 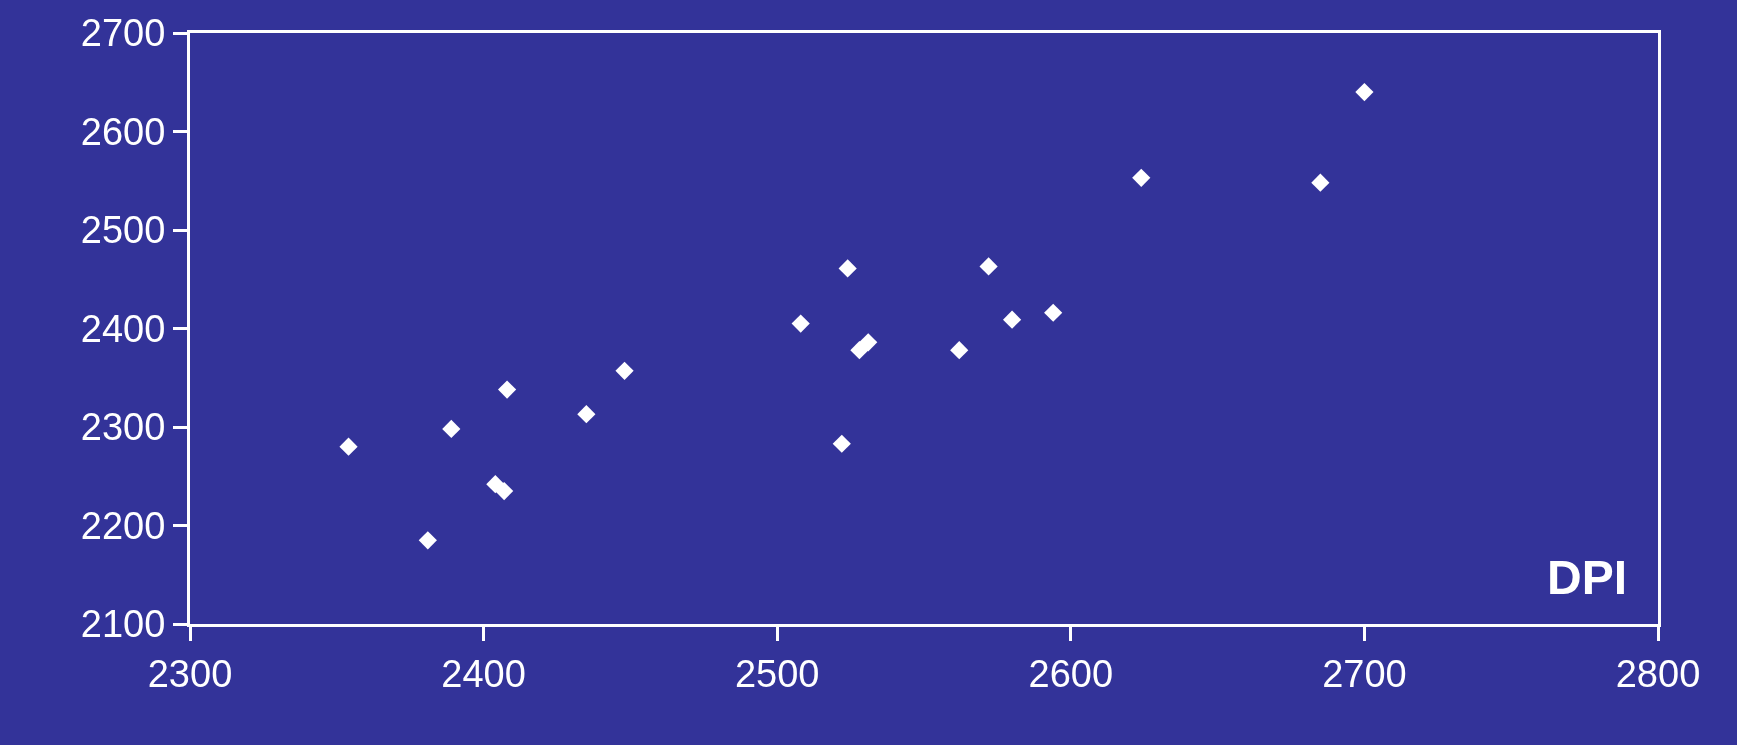 I want to click on x-tick-label: 2700, so click(x=1364, y=673).